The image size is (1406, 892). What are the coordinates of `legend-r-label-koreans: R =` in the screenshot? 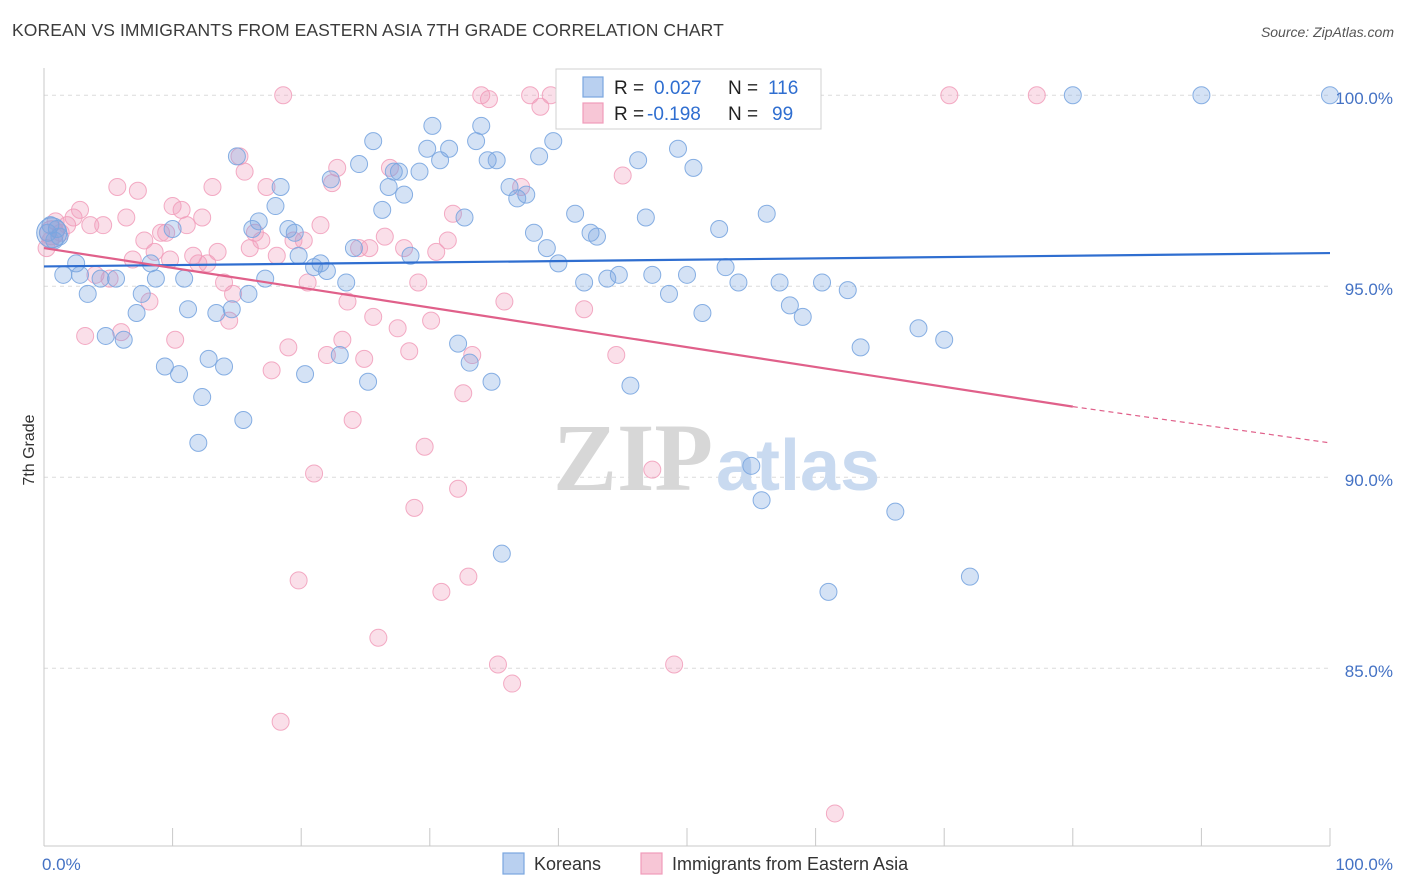 It's located at (629, 88).